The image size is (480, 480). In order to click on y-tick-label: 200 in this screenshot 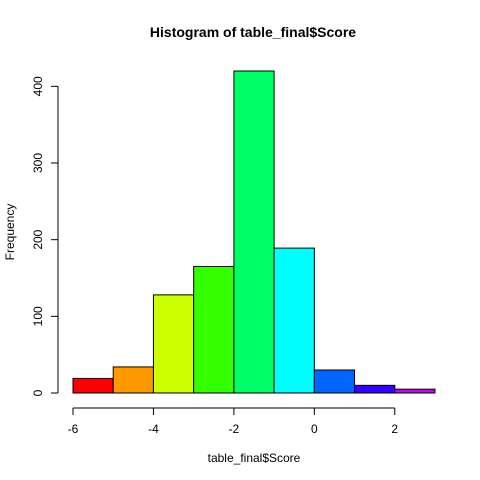, I will do `click(38, 239)`.